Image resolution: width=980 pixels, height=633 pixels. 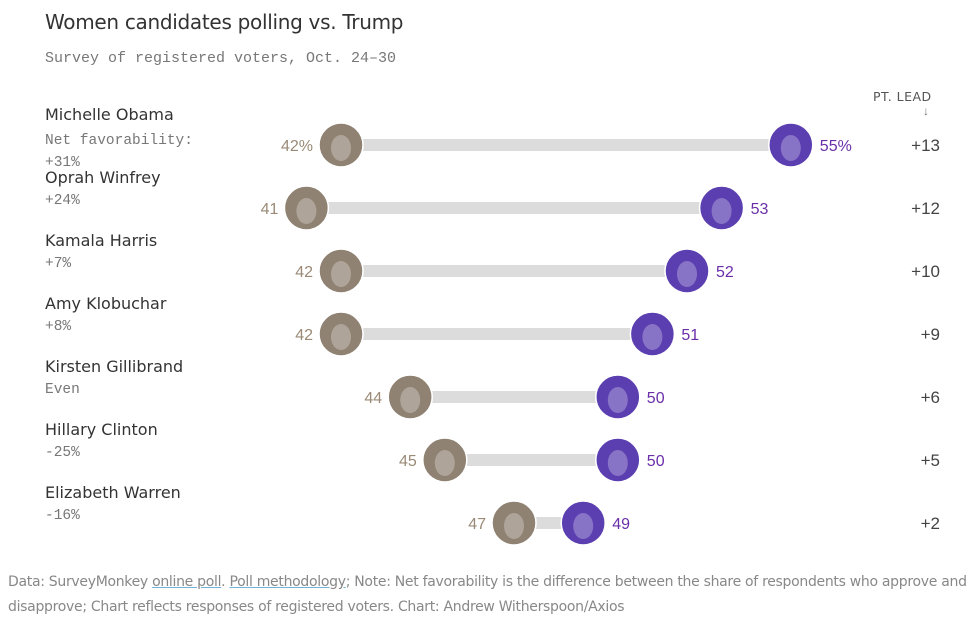 What do you see at coordinates (925, 208) in the screenshot?
I see `point-lead-value: +12` at bounding box center [925, 208].